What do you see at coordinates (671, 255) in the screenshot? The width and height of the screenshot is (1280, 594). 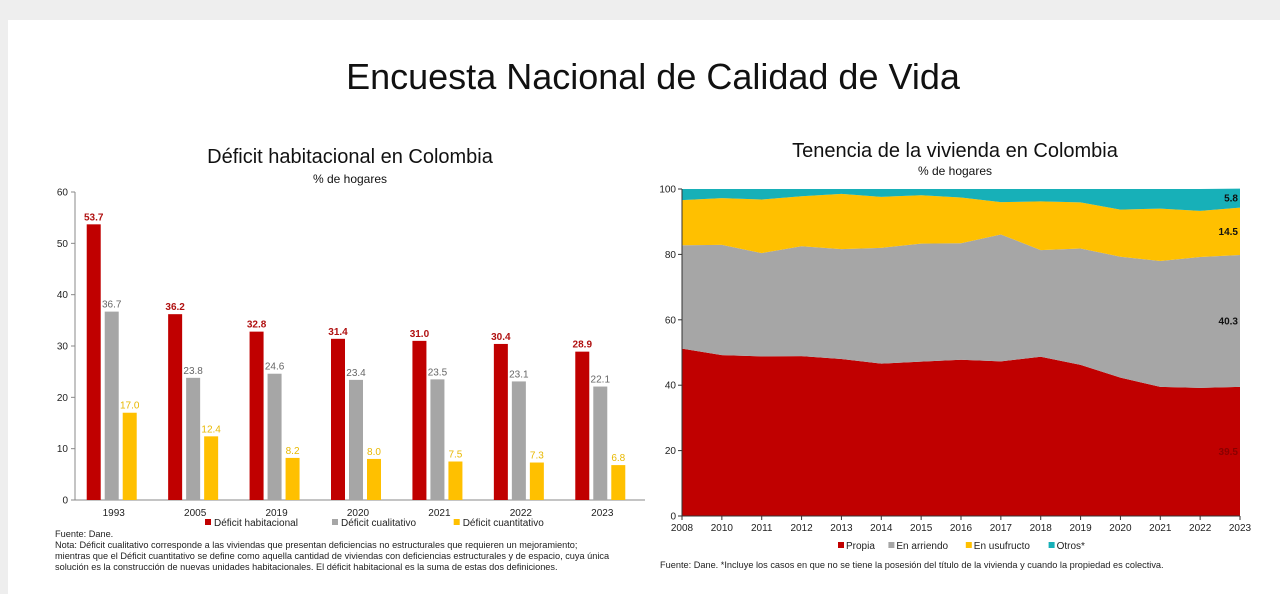 I see `y-tick-label: 80` at bounding box center [671, 255].